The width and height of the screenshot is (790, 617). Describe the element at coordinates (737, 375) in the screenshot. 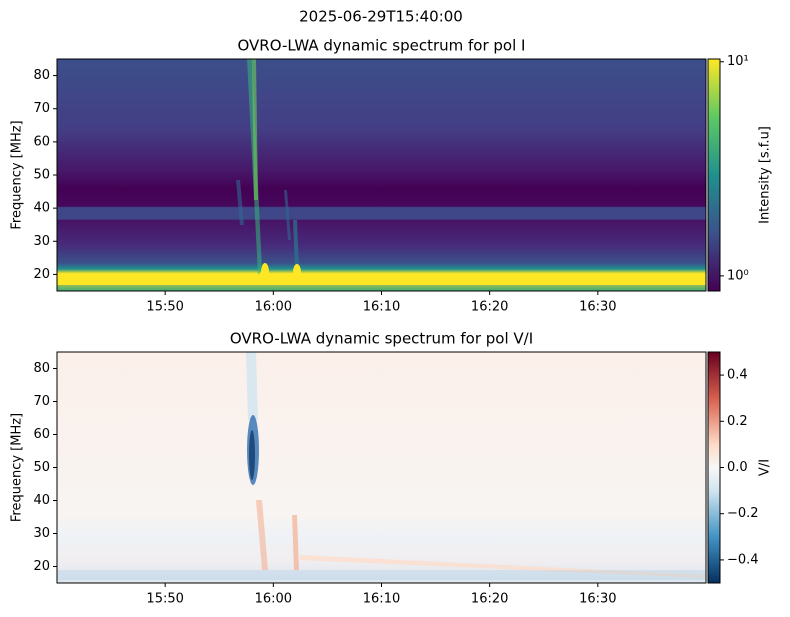

I see `colorbar-tick-label: 0.4` at that location.